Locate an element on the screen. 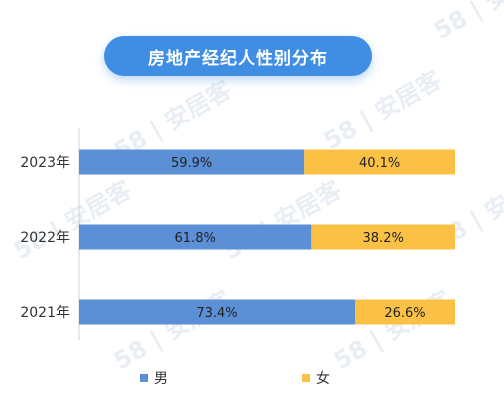  data-label: 73.4% is located at coordinates (216, 313).